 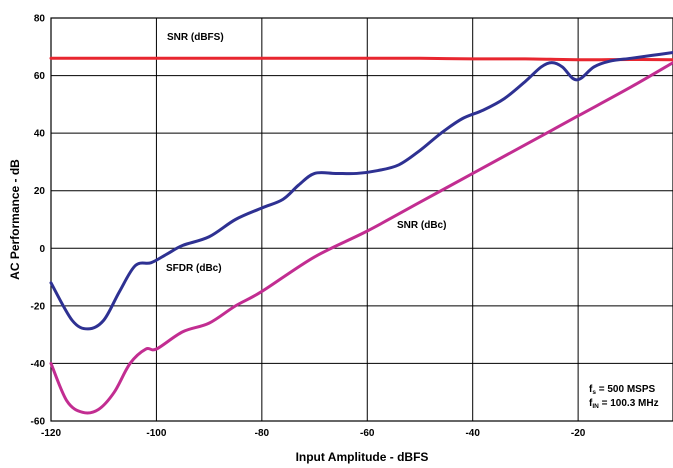 I want to click on y-axis-label: AC Performance - dB, so click(x=15, y=219).